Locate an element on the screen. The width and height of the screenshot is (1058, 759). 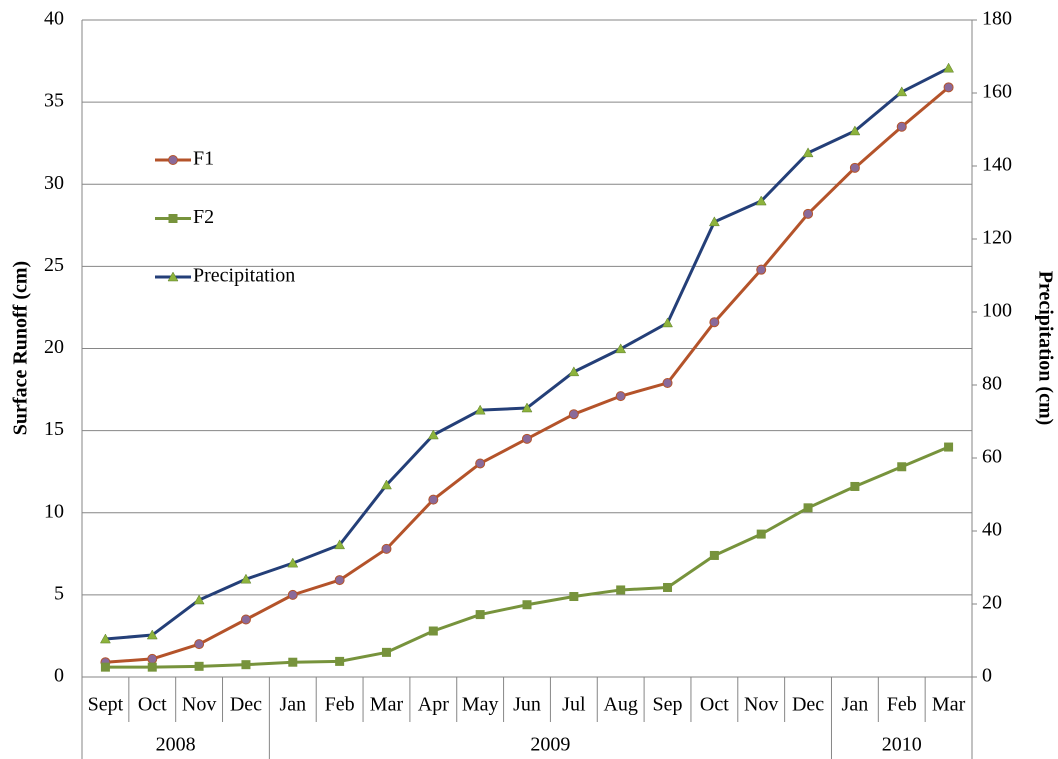
y-tick-label: 15 is located at coordinates (54, 429).